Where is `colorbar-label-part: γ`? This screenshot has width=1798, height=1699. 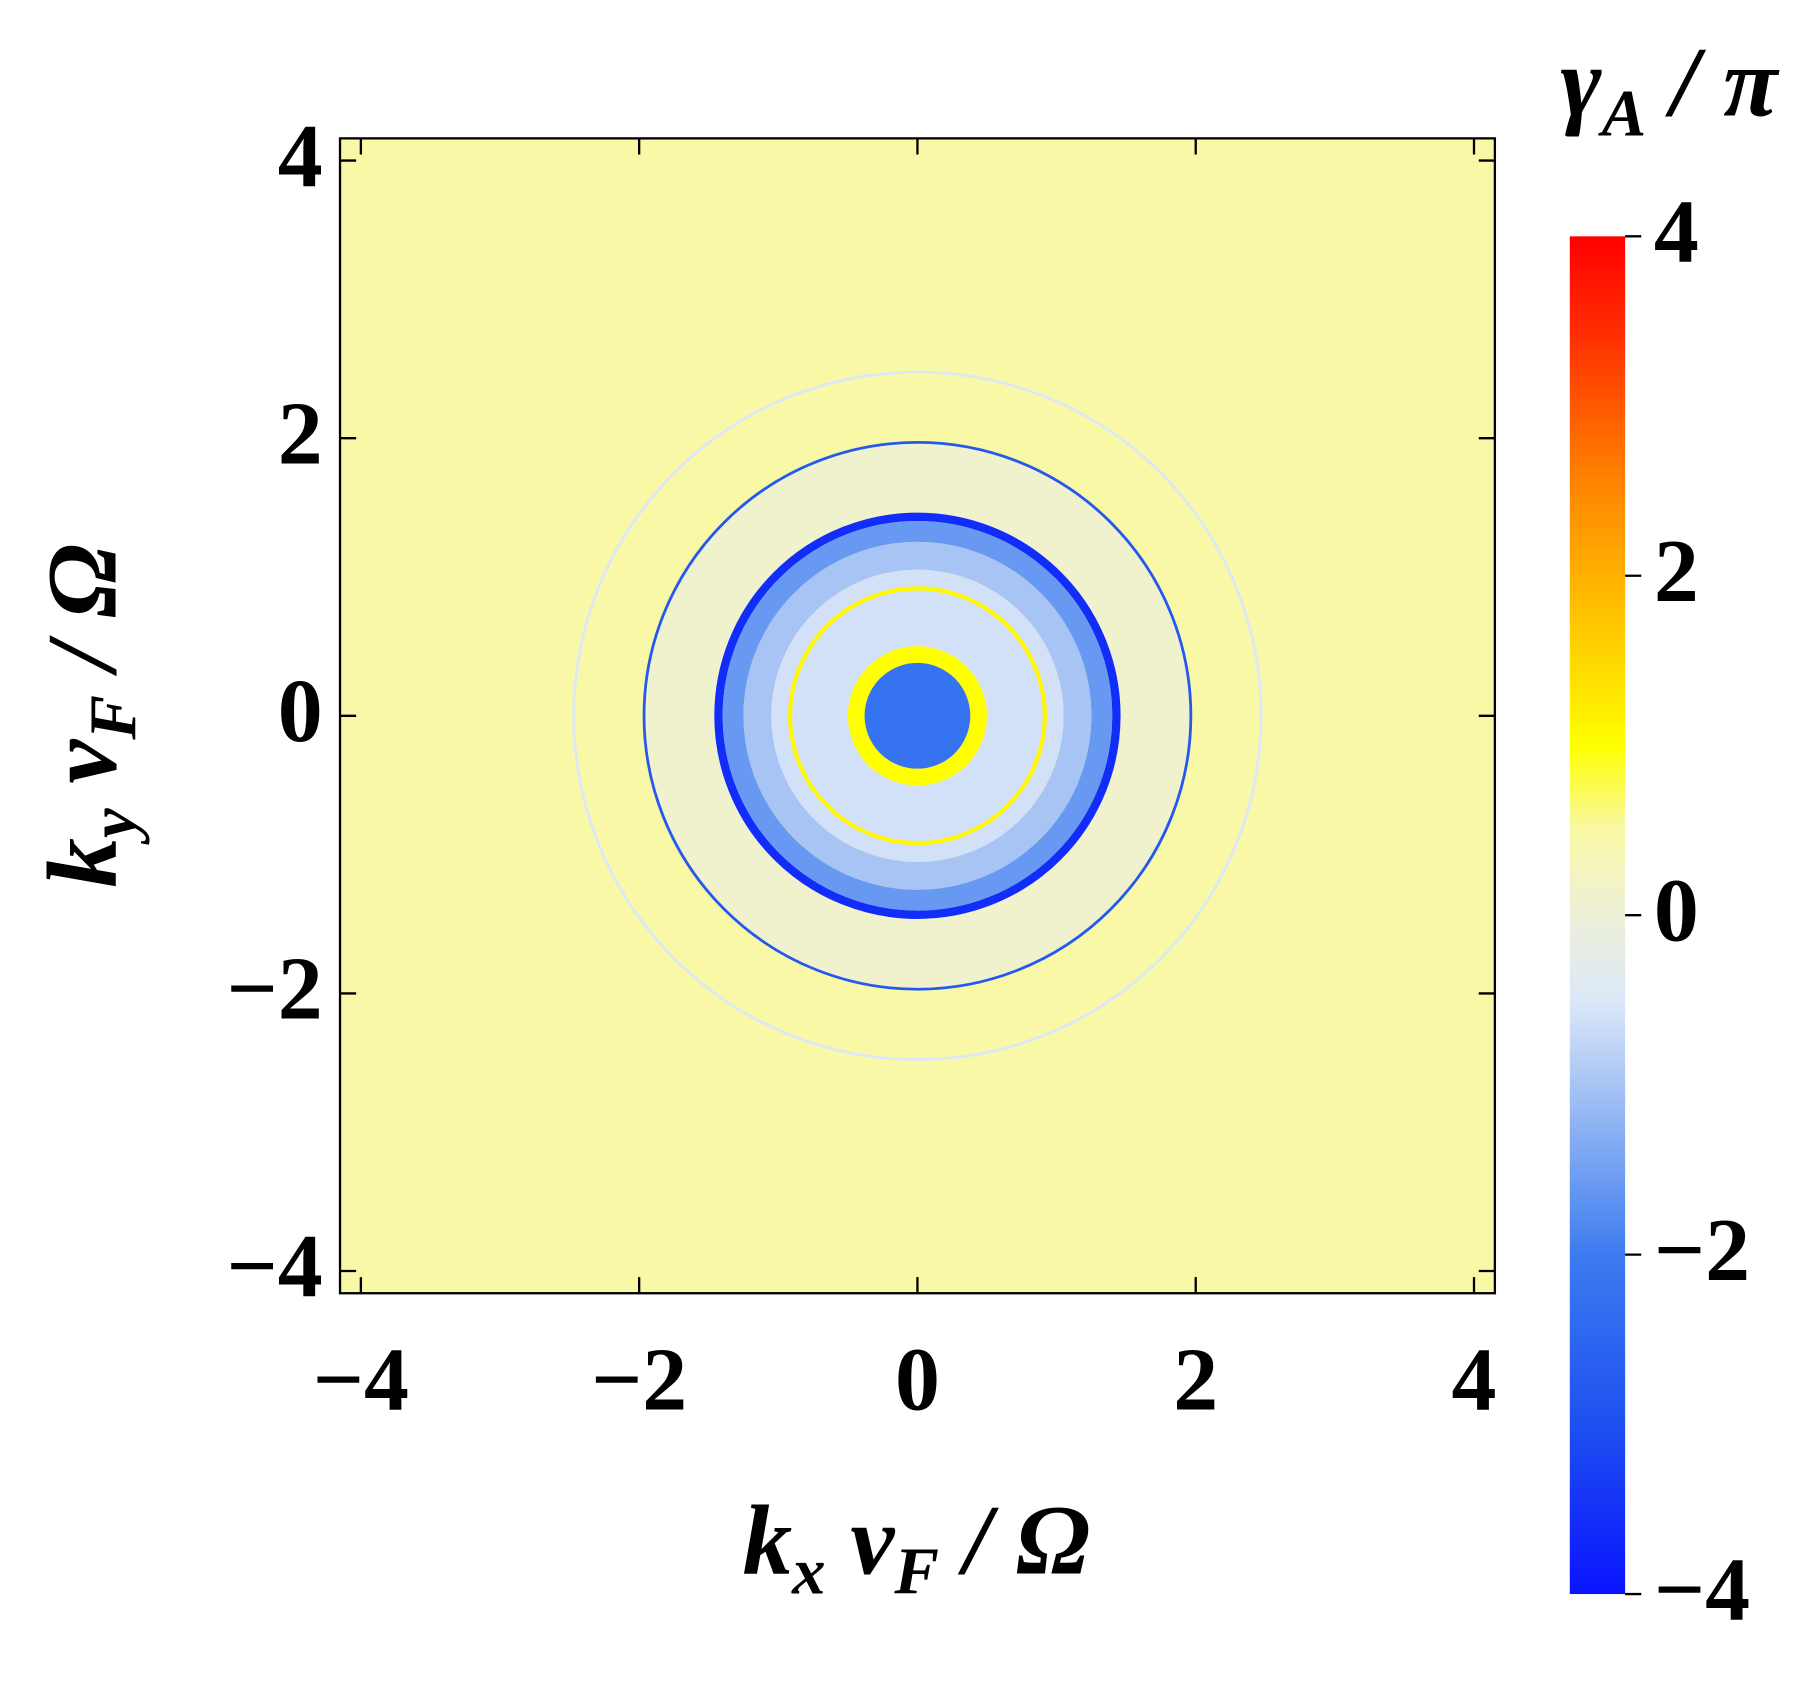 colorbar-label-part: γ is located at coordinates (1581, 82).